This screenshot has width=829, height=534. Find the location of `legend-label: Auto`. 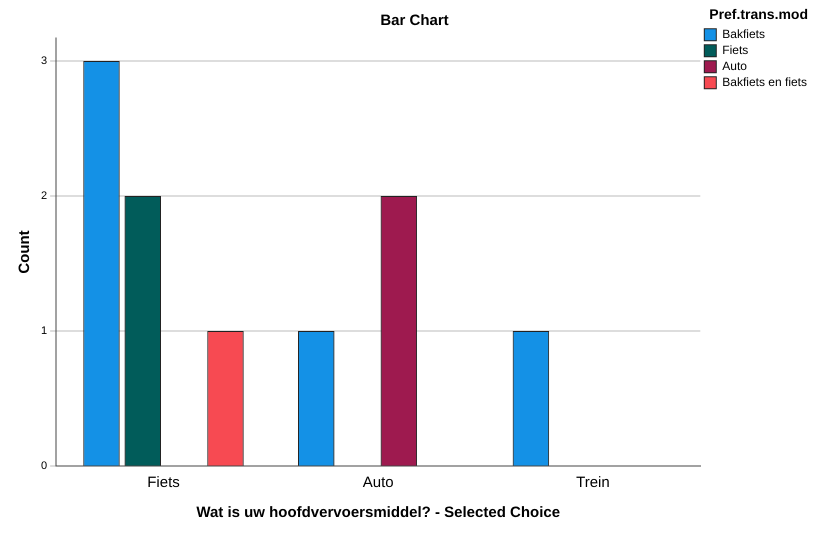

legend-label: Auto is located at coordinates (735, 66).